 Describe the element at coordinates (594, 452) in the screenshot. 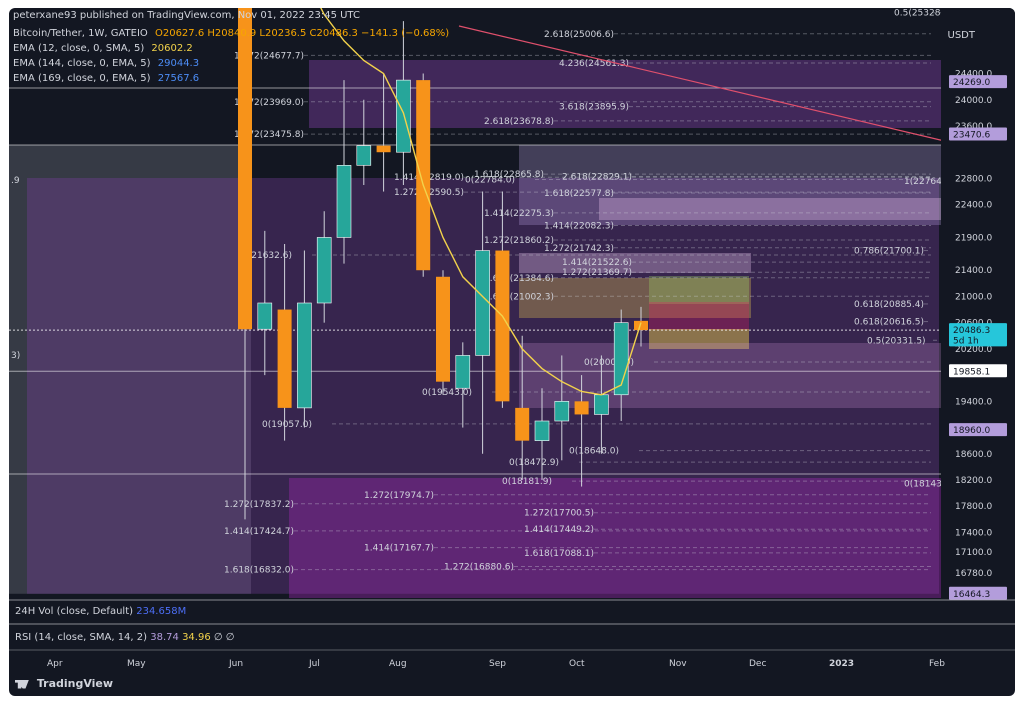

I see `fib-level-label: 0(18648.0)` at that location.